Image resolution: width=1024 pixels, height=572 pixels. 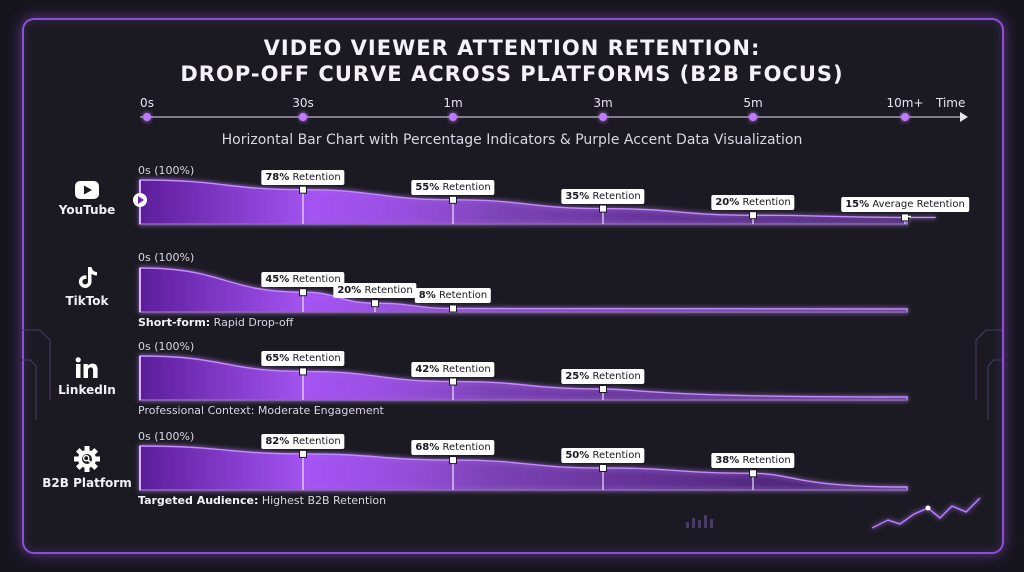 I want to click on retention-callout: 68% Retention, so click(x=453, y=448).